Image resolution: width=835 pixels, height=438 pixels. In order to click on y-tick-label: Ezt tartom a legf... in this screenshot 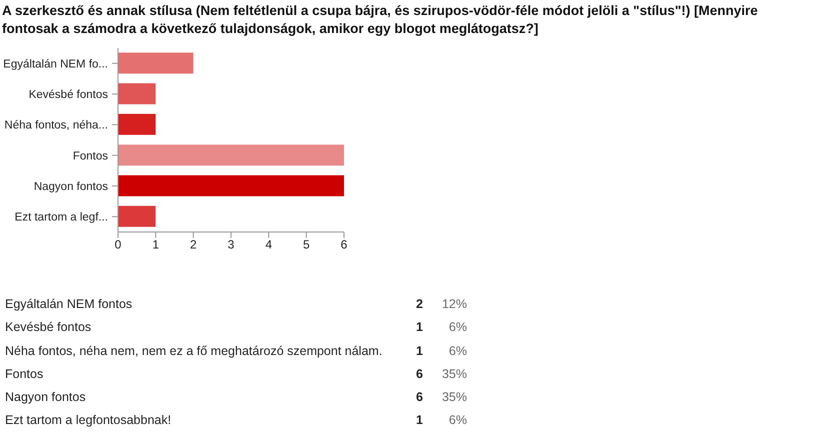, I will do `click(61, 218)`.